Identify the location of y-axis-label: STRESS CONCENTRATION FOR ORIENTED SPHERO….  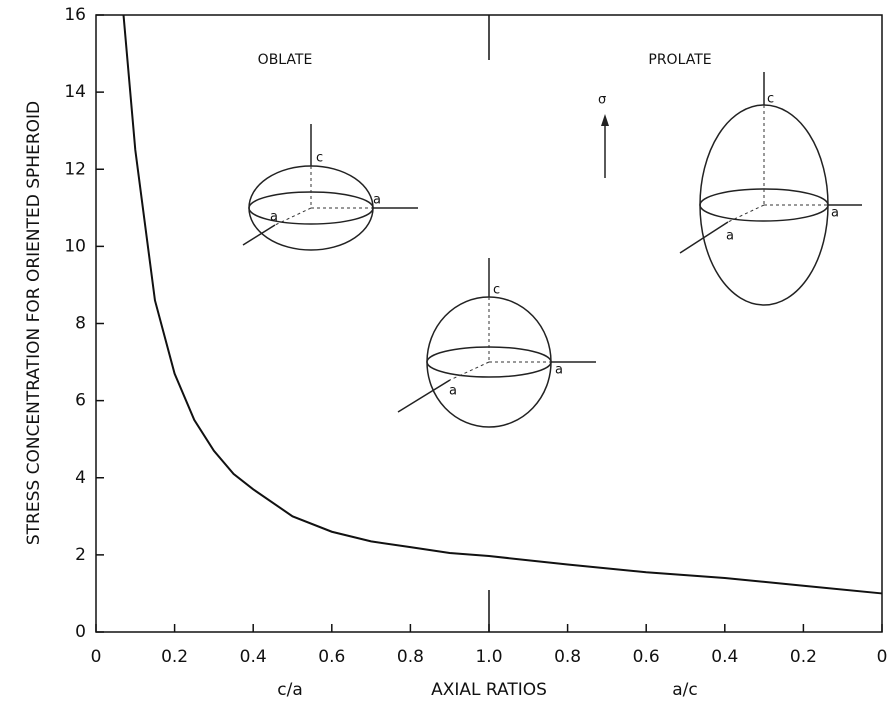
(34, 323).